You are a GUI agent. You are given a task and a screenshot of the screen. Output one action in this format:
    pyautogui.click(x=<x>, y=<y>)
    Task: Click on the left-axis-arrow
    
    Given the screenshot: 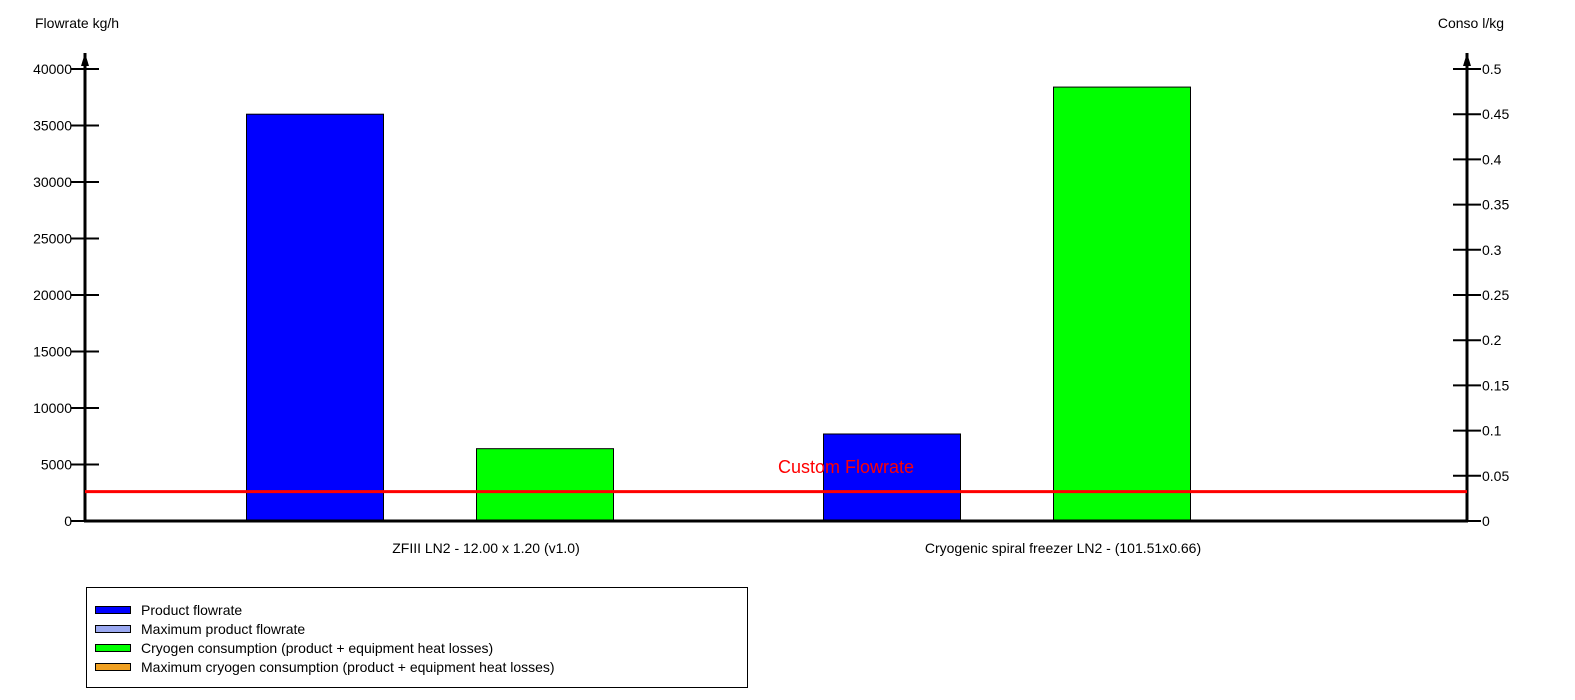 What is the action you would take?
    pyautogui.click(x=85, y=59)
    